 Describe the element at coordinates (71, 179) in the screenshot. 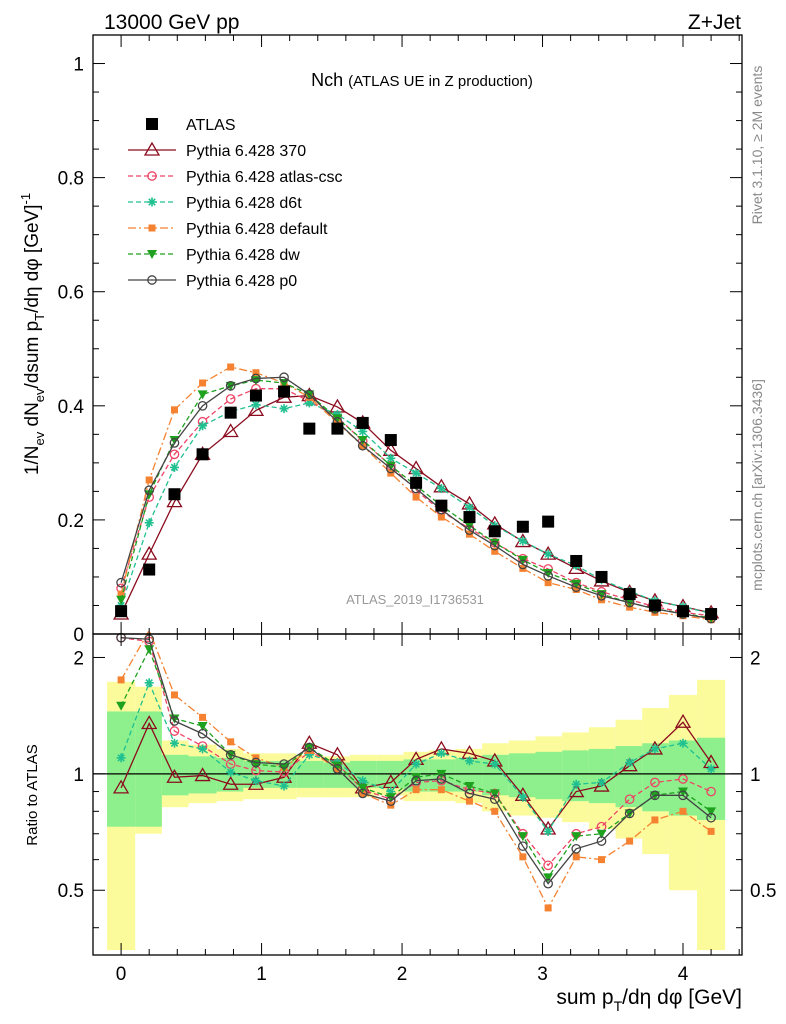

I see `y-tick-label-main: 0.8` at that location.